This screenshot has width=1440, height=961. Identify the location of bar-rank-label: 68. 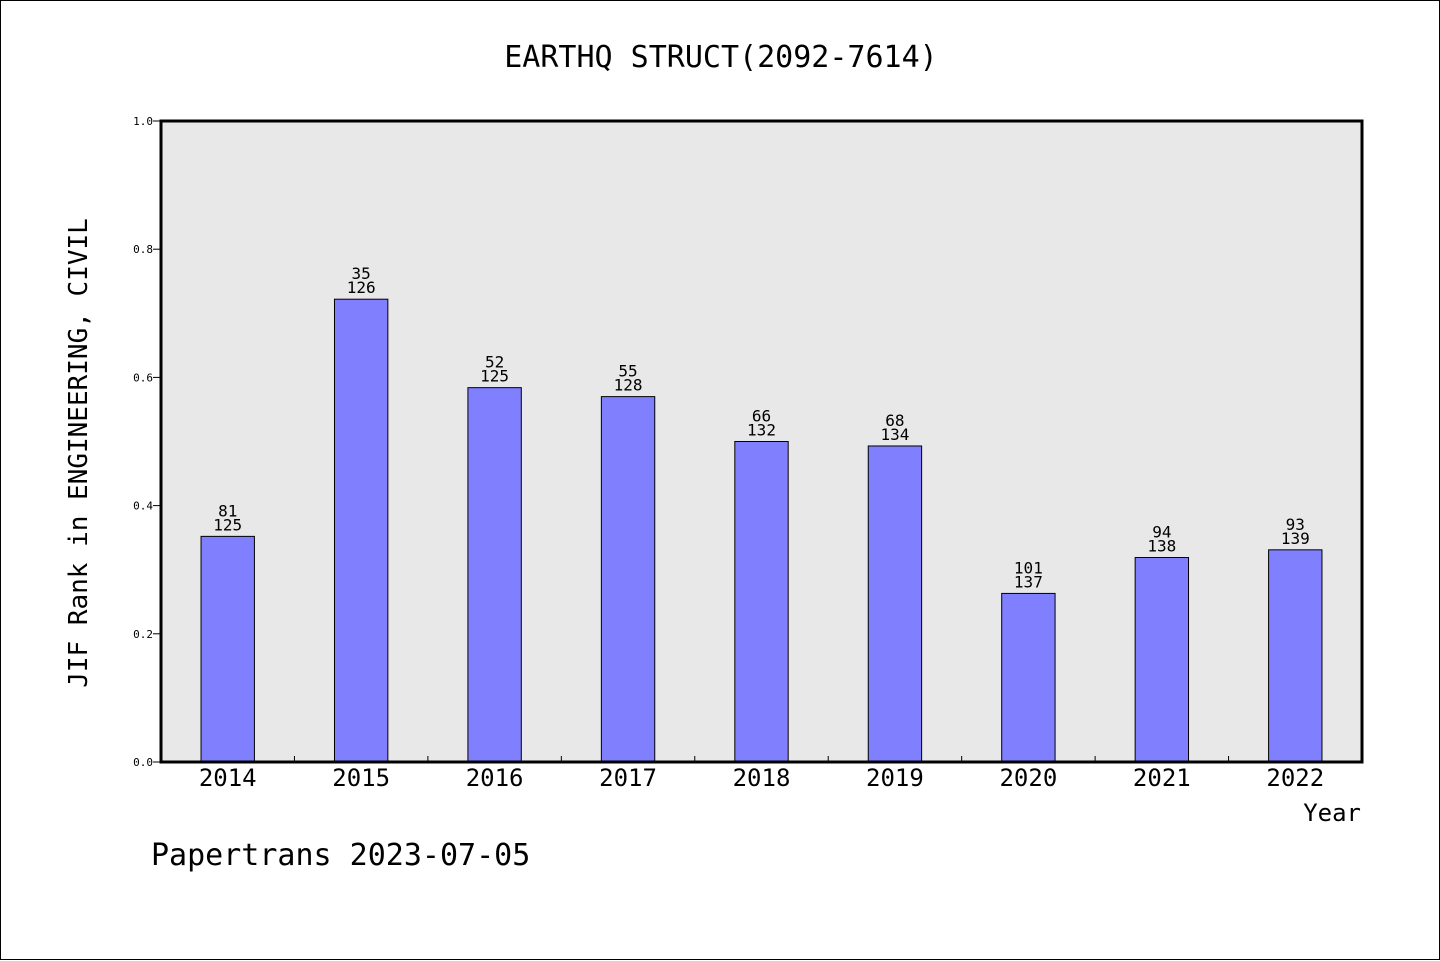
(894, 420).